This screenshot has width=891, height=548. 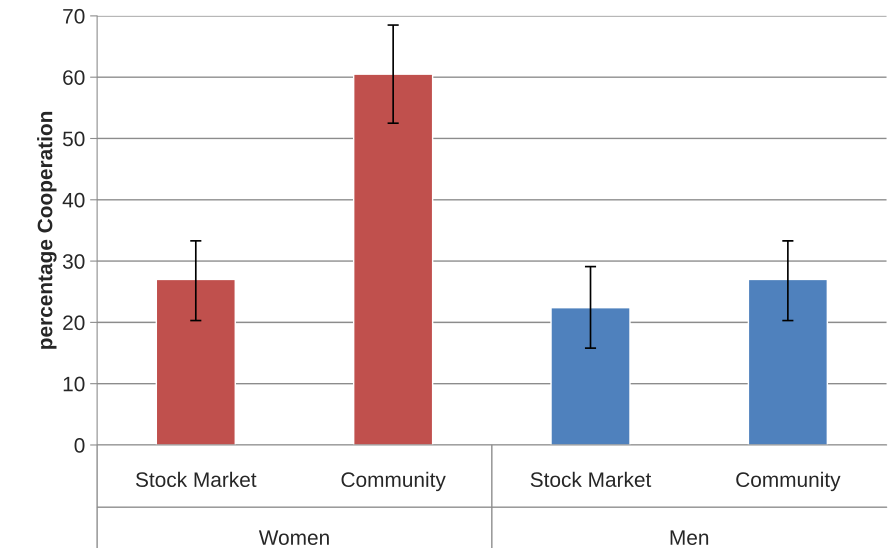 I want to click on y-tick-label: 50, so click(x=73, y=138).